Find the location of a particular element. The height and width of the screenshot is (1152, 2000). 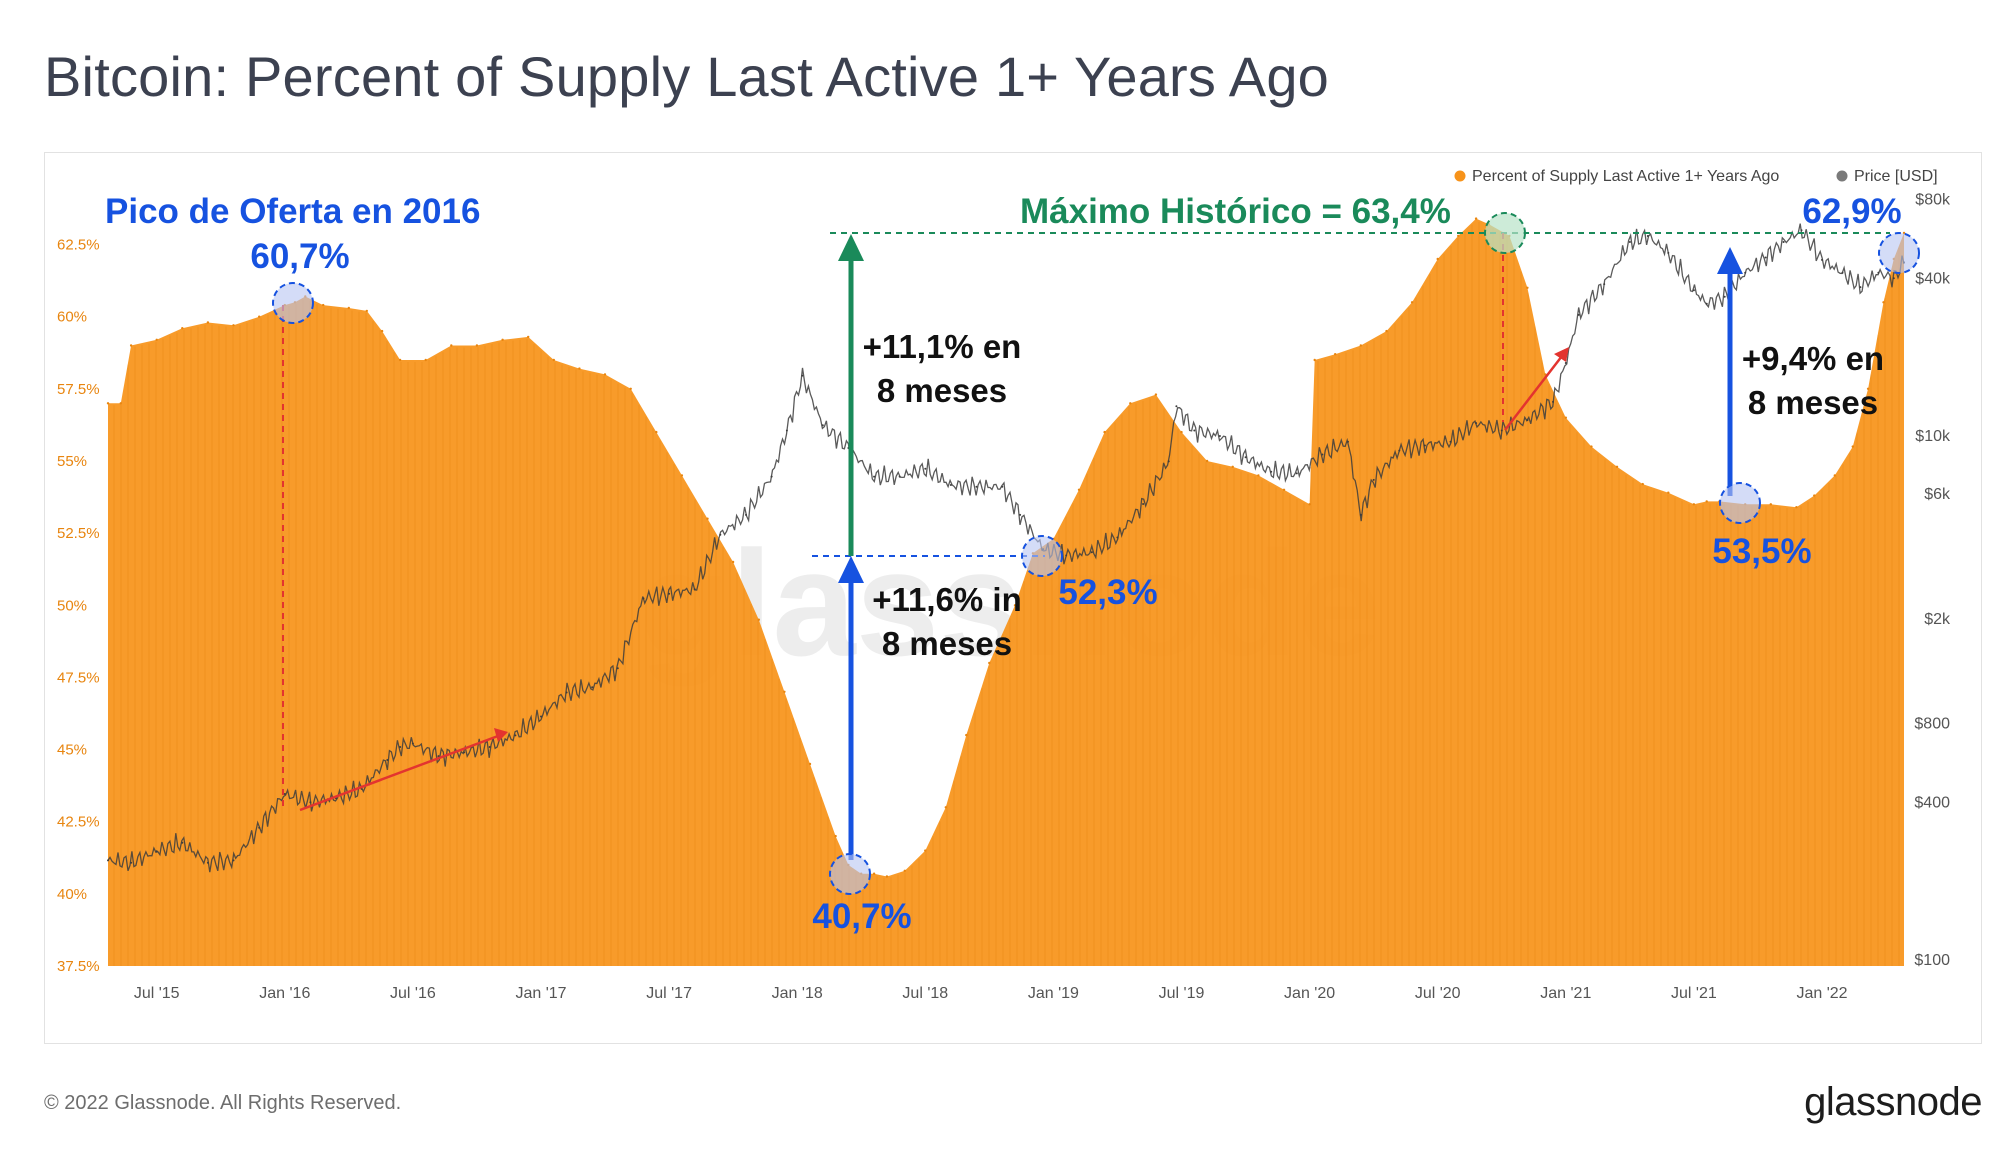

legend-label-price: Price [USD] is located at coordinates (1896, 176).